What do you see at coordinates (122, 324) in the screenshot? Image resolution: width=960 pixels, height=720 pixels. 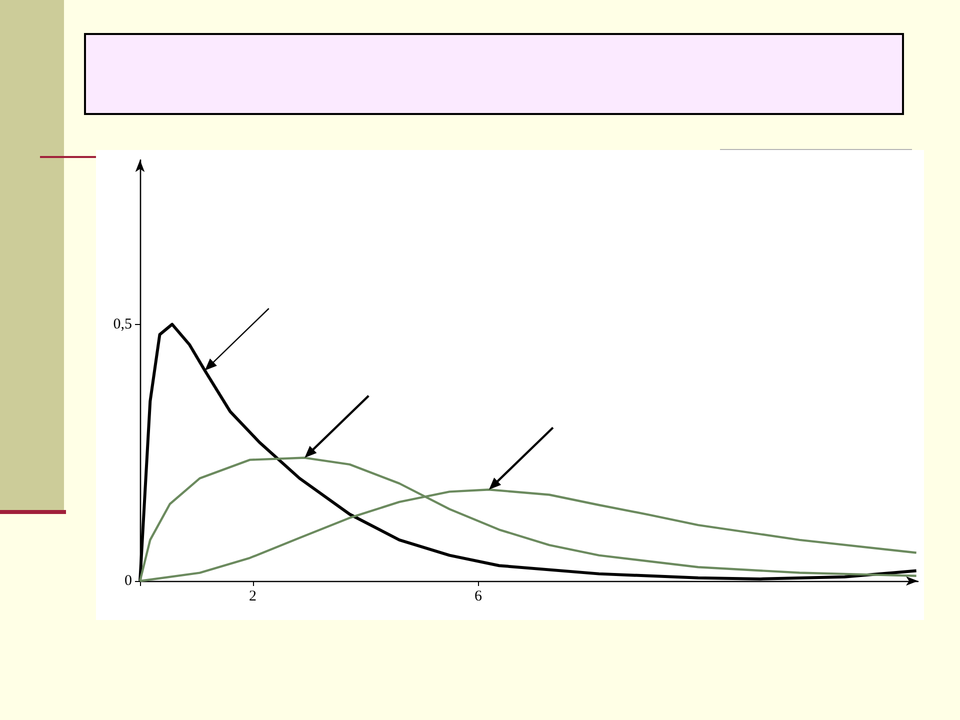 I see `y-tick-label: 0,5` at bounding box center [122, 324].